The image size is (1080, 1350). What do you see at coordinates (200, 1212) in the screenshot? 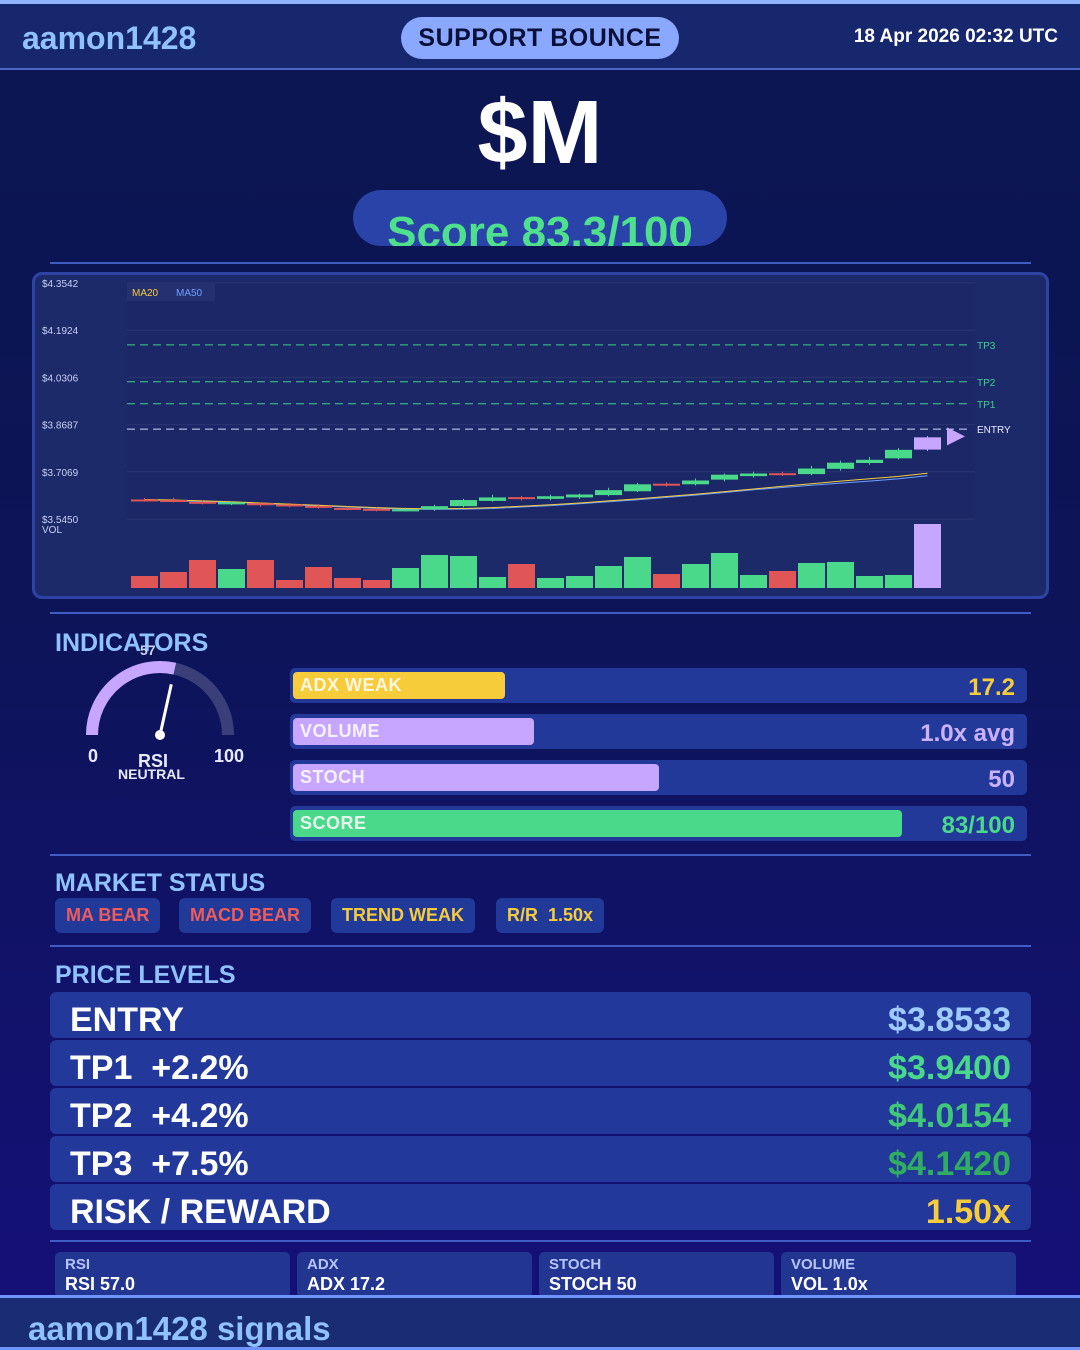
I see `level-name: RISK / REWARD` at bounding box center [200, 1212].